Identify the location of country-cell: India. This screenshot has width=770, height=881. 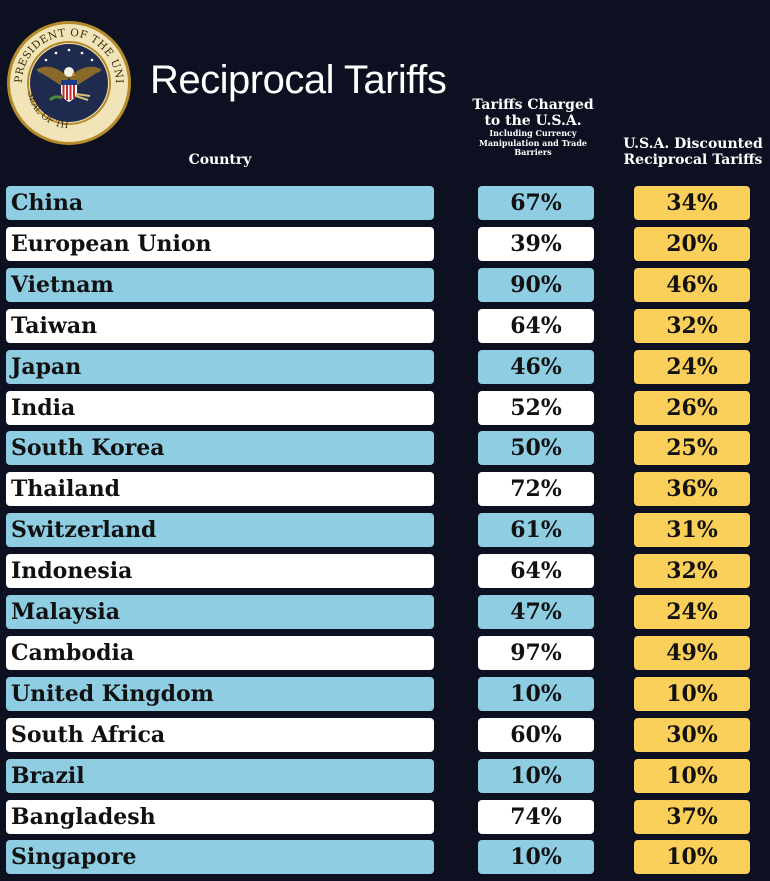
(220, 408).